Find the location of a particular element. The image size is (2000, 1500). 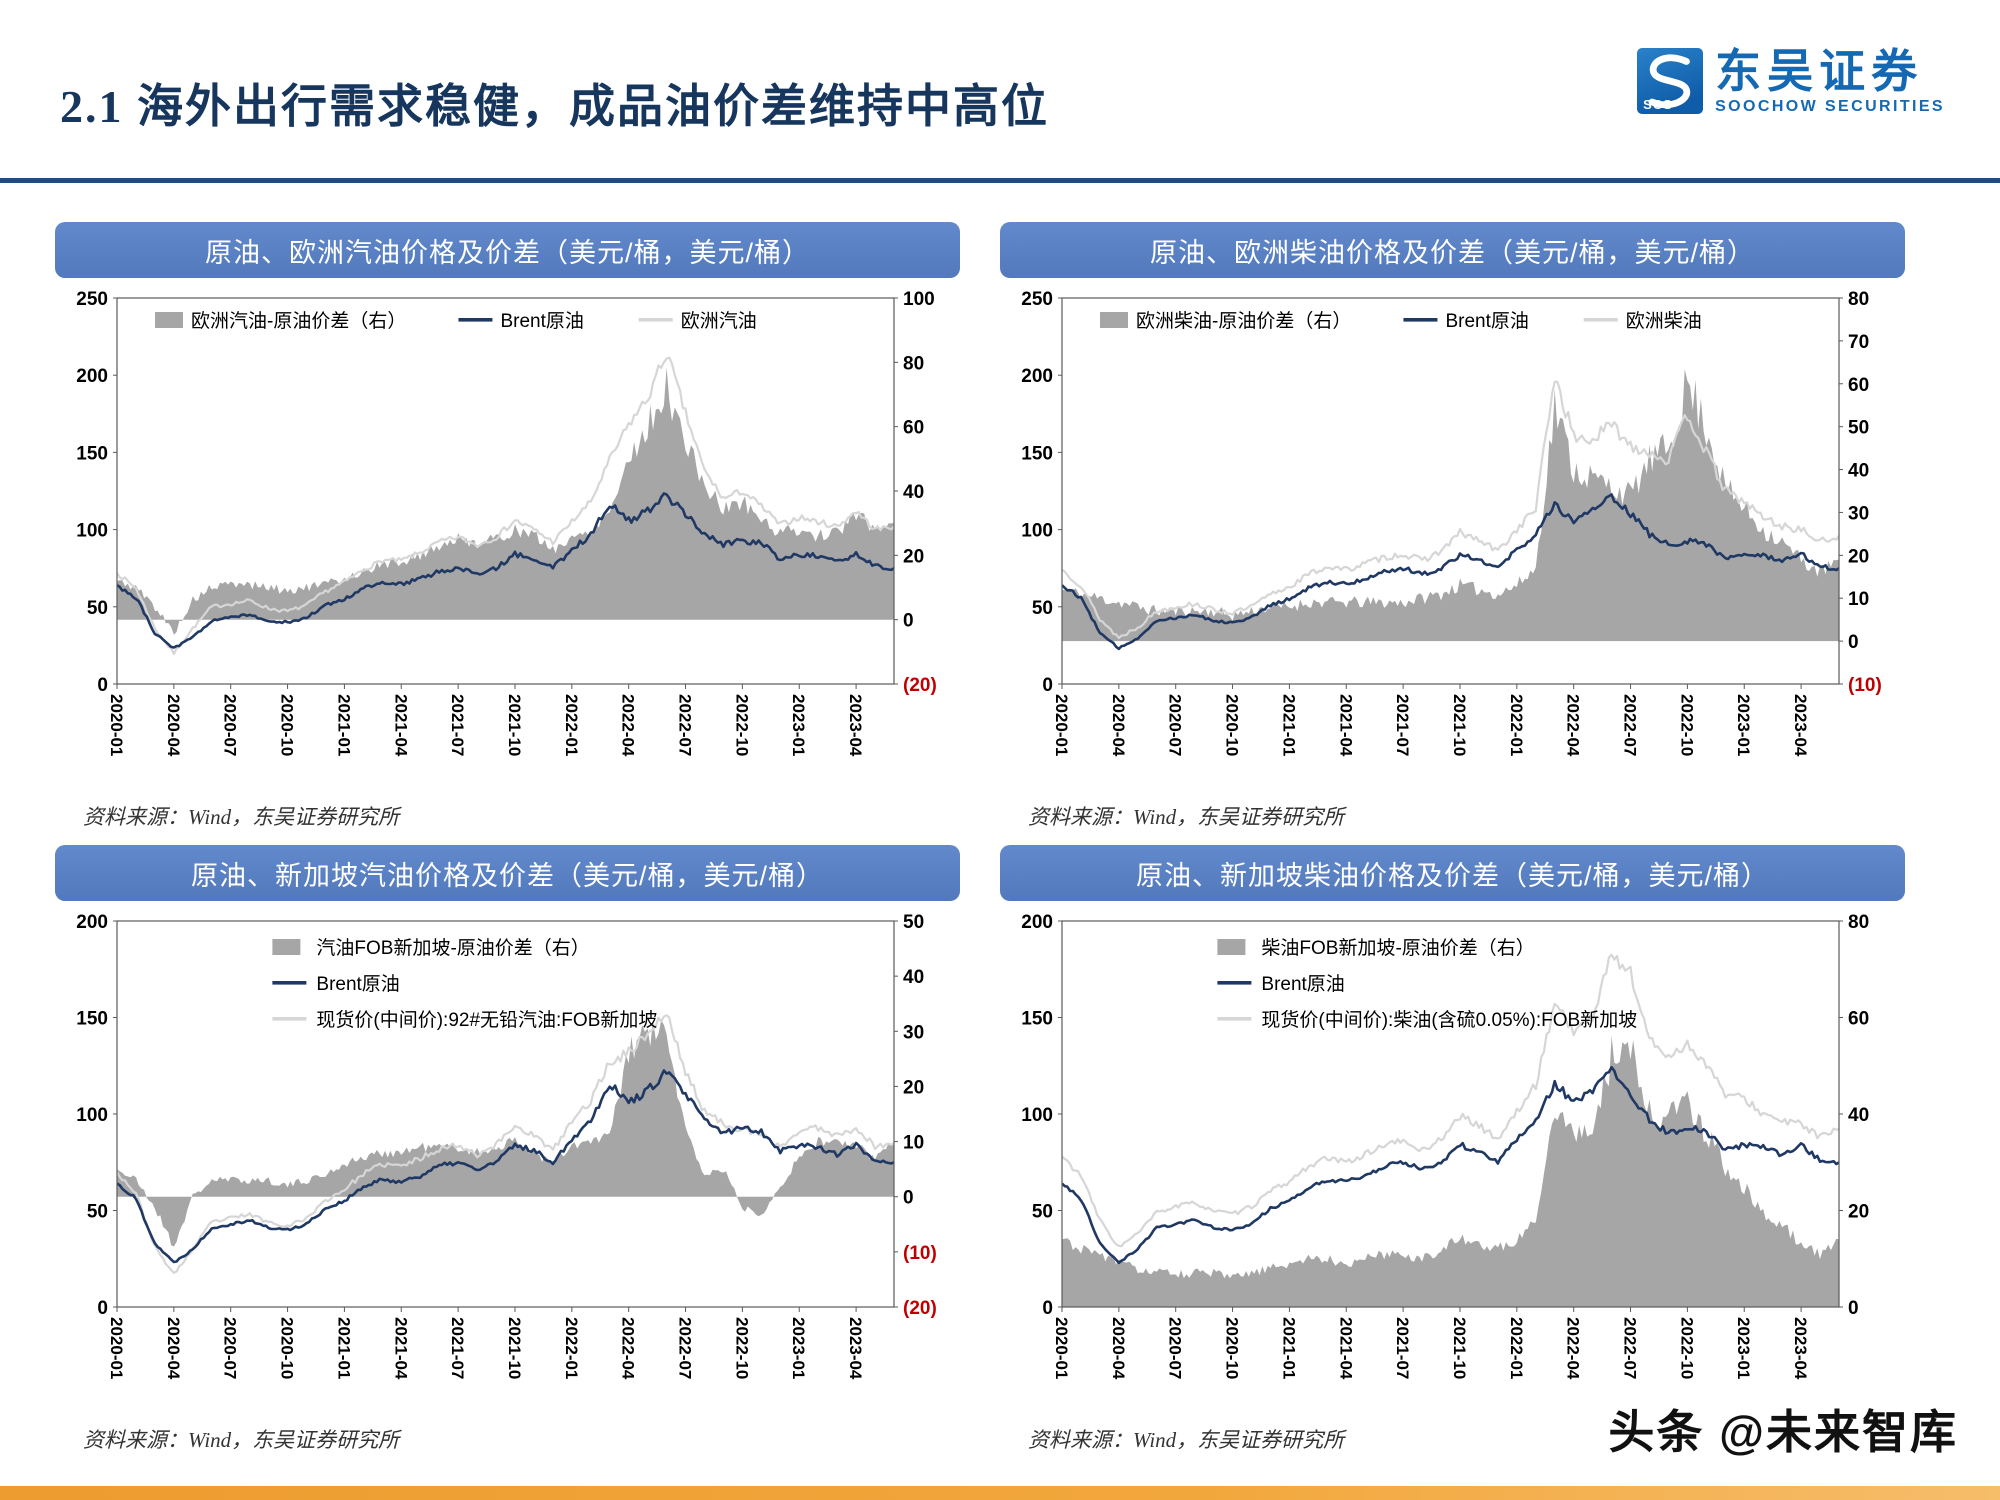

svg-text: 欧洲柴油 is located at coordinates (1664, 321).